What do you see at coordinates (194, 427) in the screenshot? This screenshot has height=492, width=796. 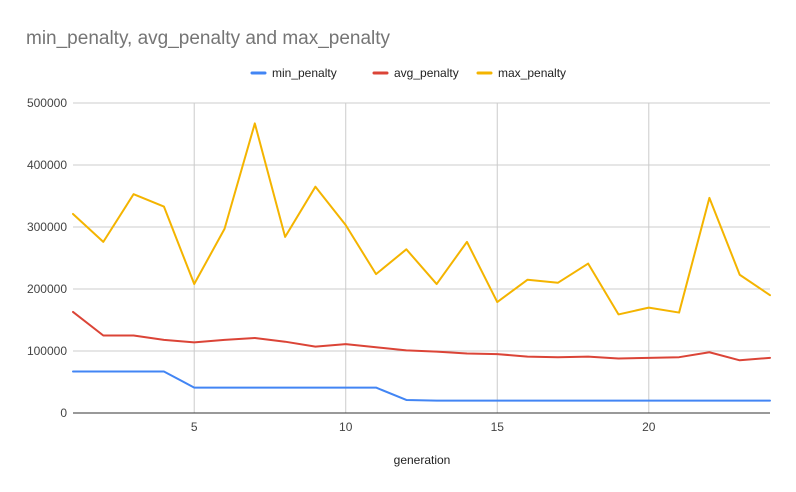 I see `x-tick-label: 5` at bounding box center [194, 427].